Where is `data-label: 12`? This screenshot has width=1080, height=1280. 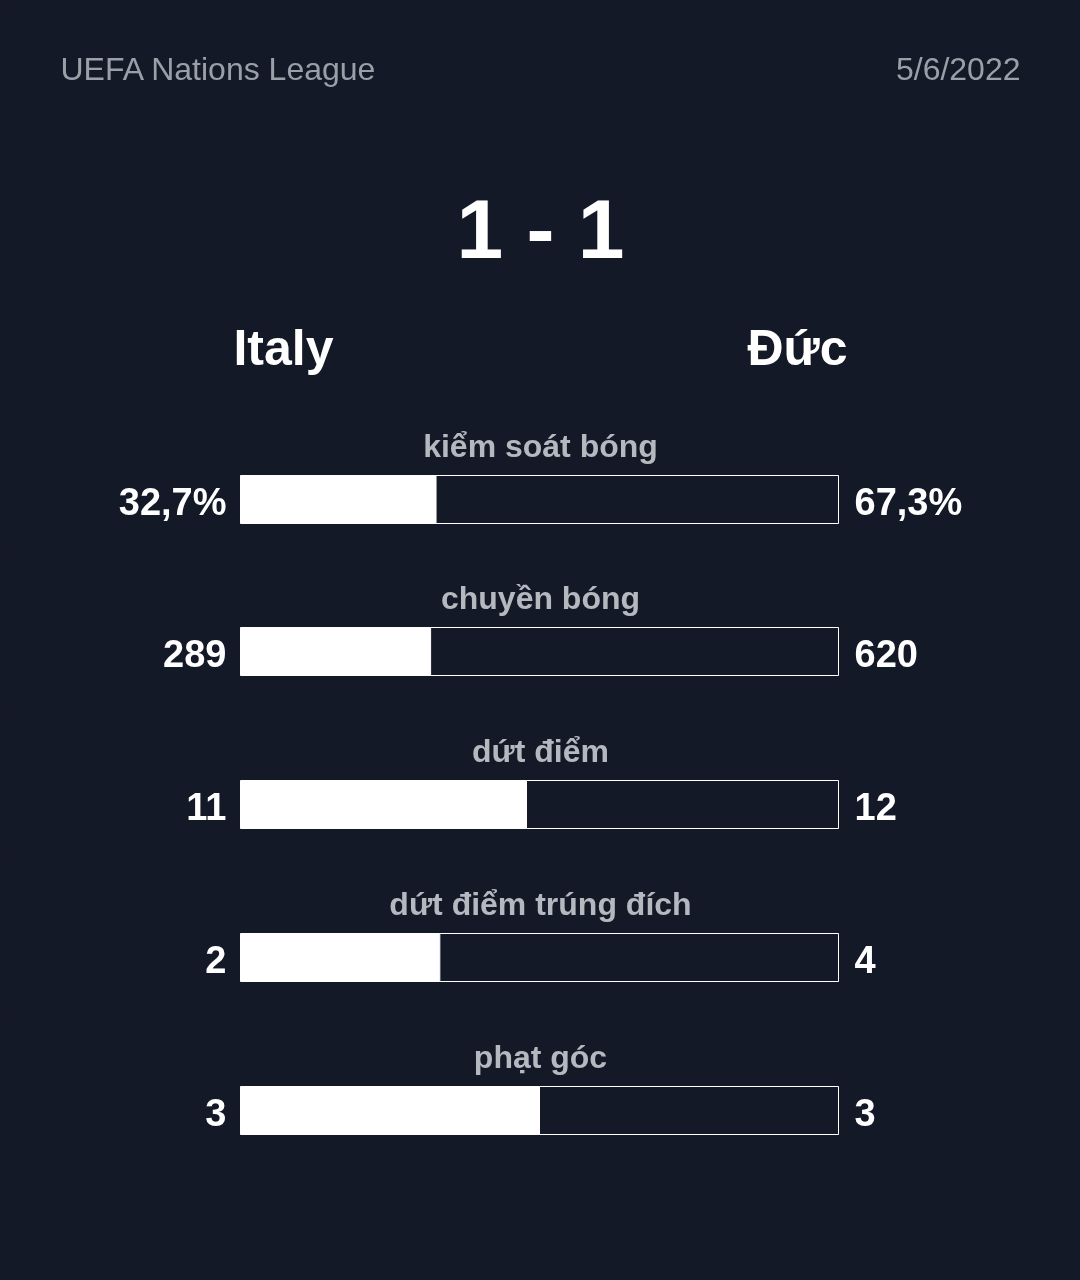 data-label: 12 is located at coordinates (875, 807).